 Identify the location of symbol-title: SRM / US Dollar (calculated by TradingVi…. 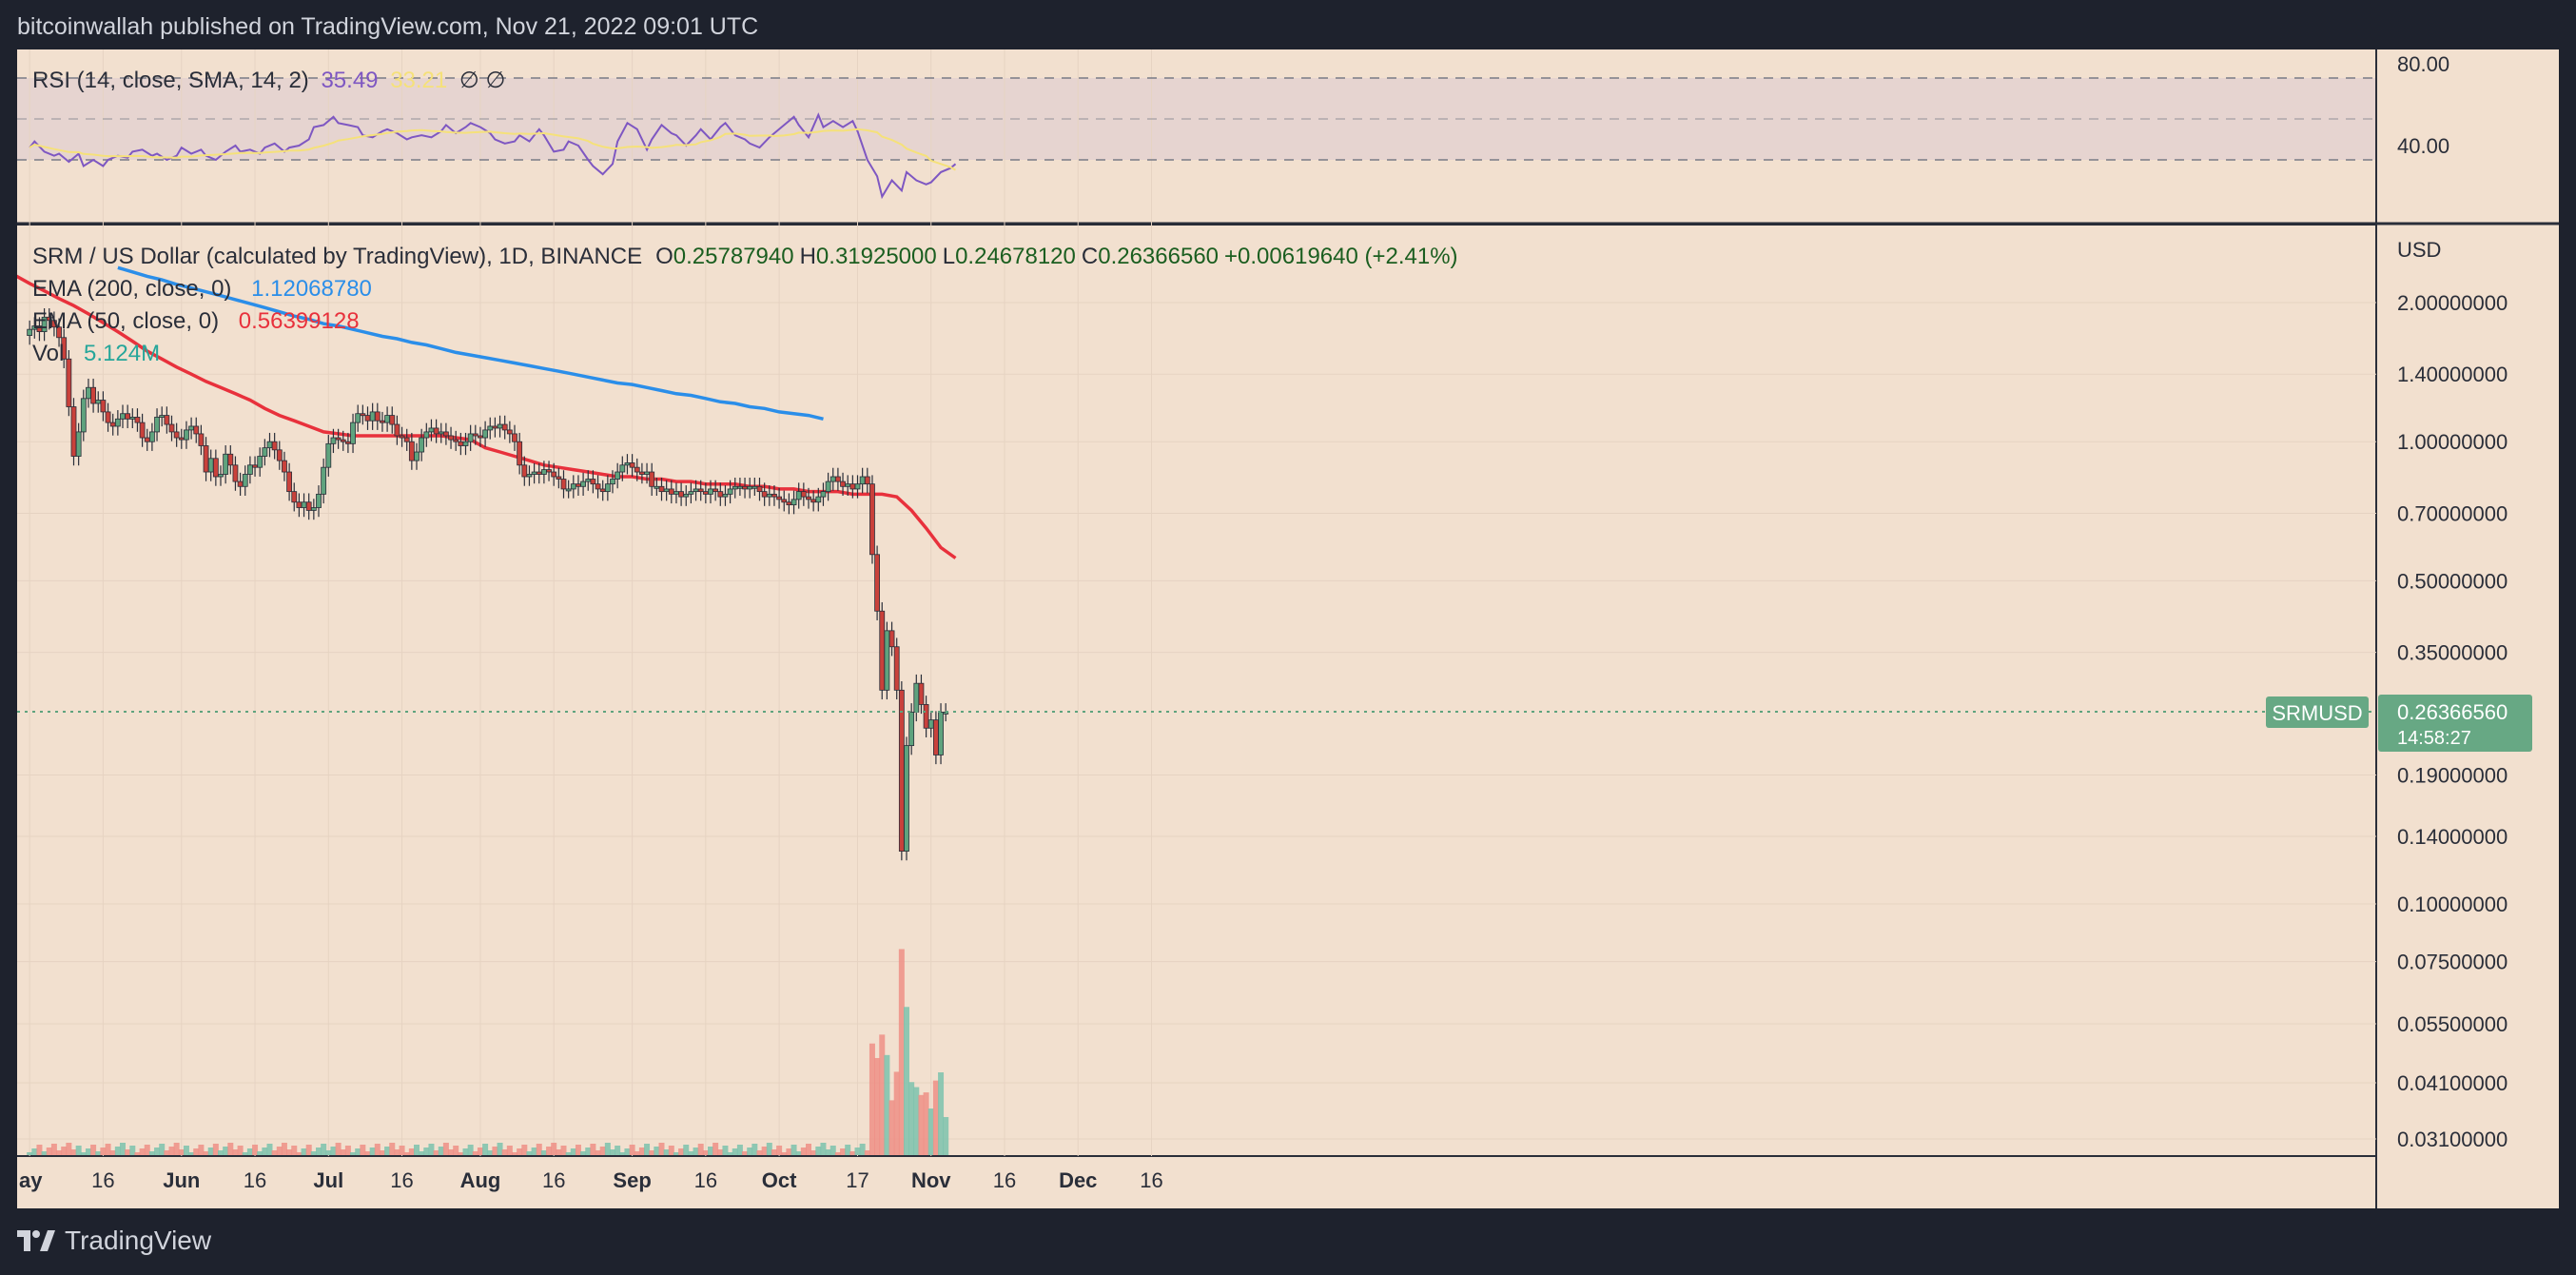
(338, 256).